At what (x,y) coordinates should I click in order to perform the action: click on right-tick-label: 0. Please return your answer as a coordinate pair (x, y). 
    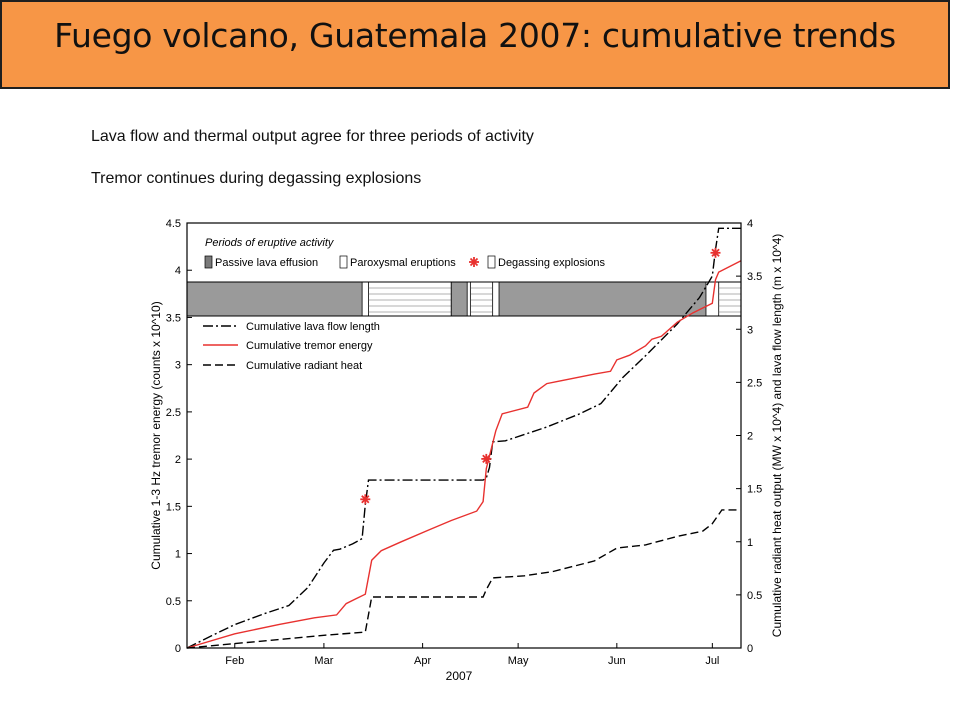
    Looking at the image, I should click on (750, 649).